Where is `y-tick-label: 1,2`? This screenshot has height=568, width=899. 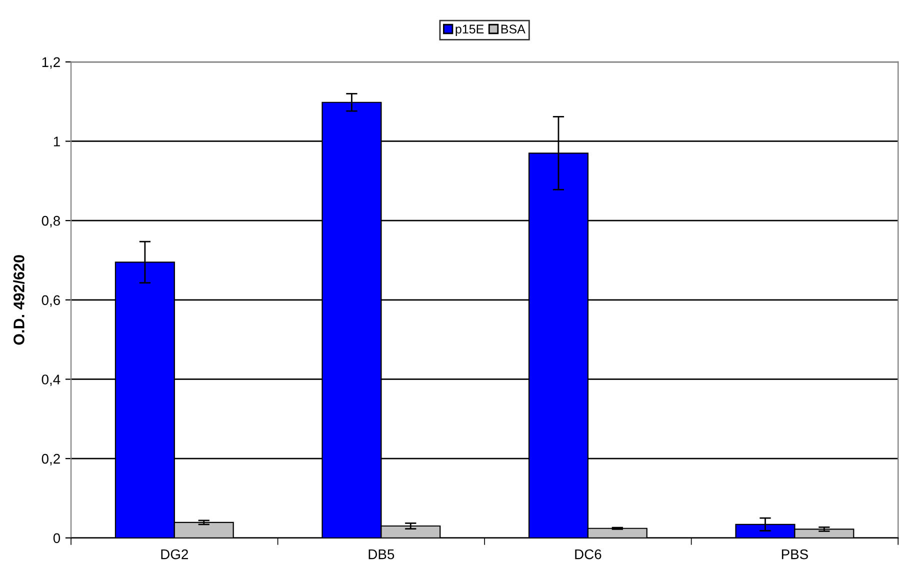
y-tick-label: 1,2 is located at coordinates (51, 63).